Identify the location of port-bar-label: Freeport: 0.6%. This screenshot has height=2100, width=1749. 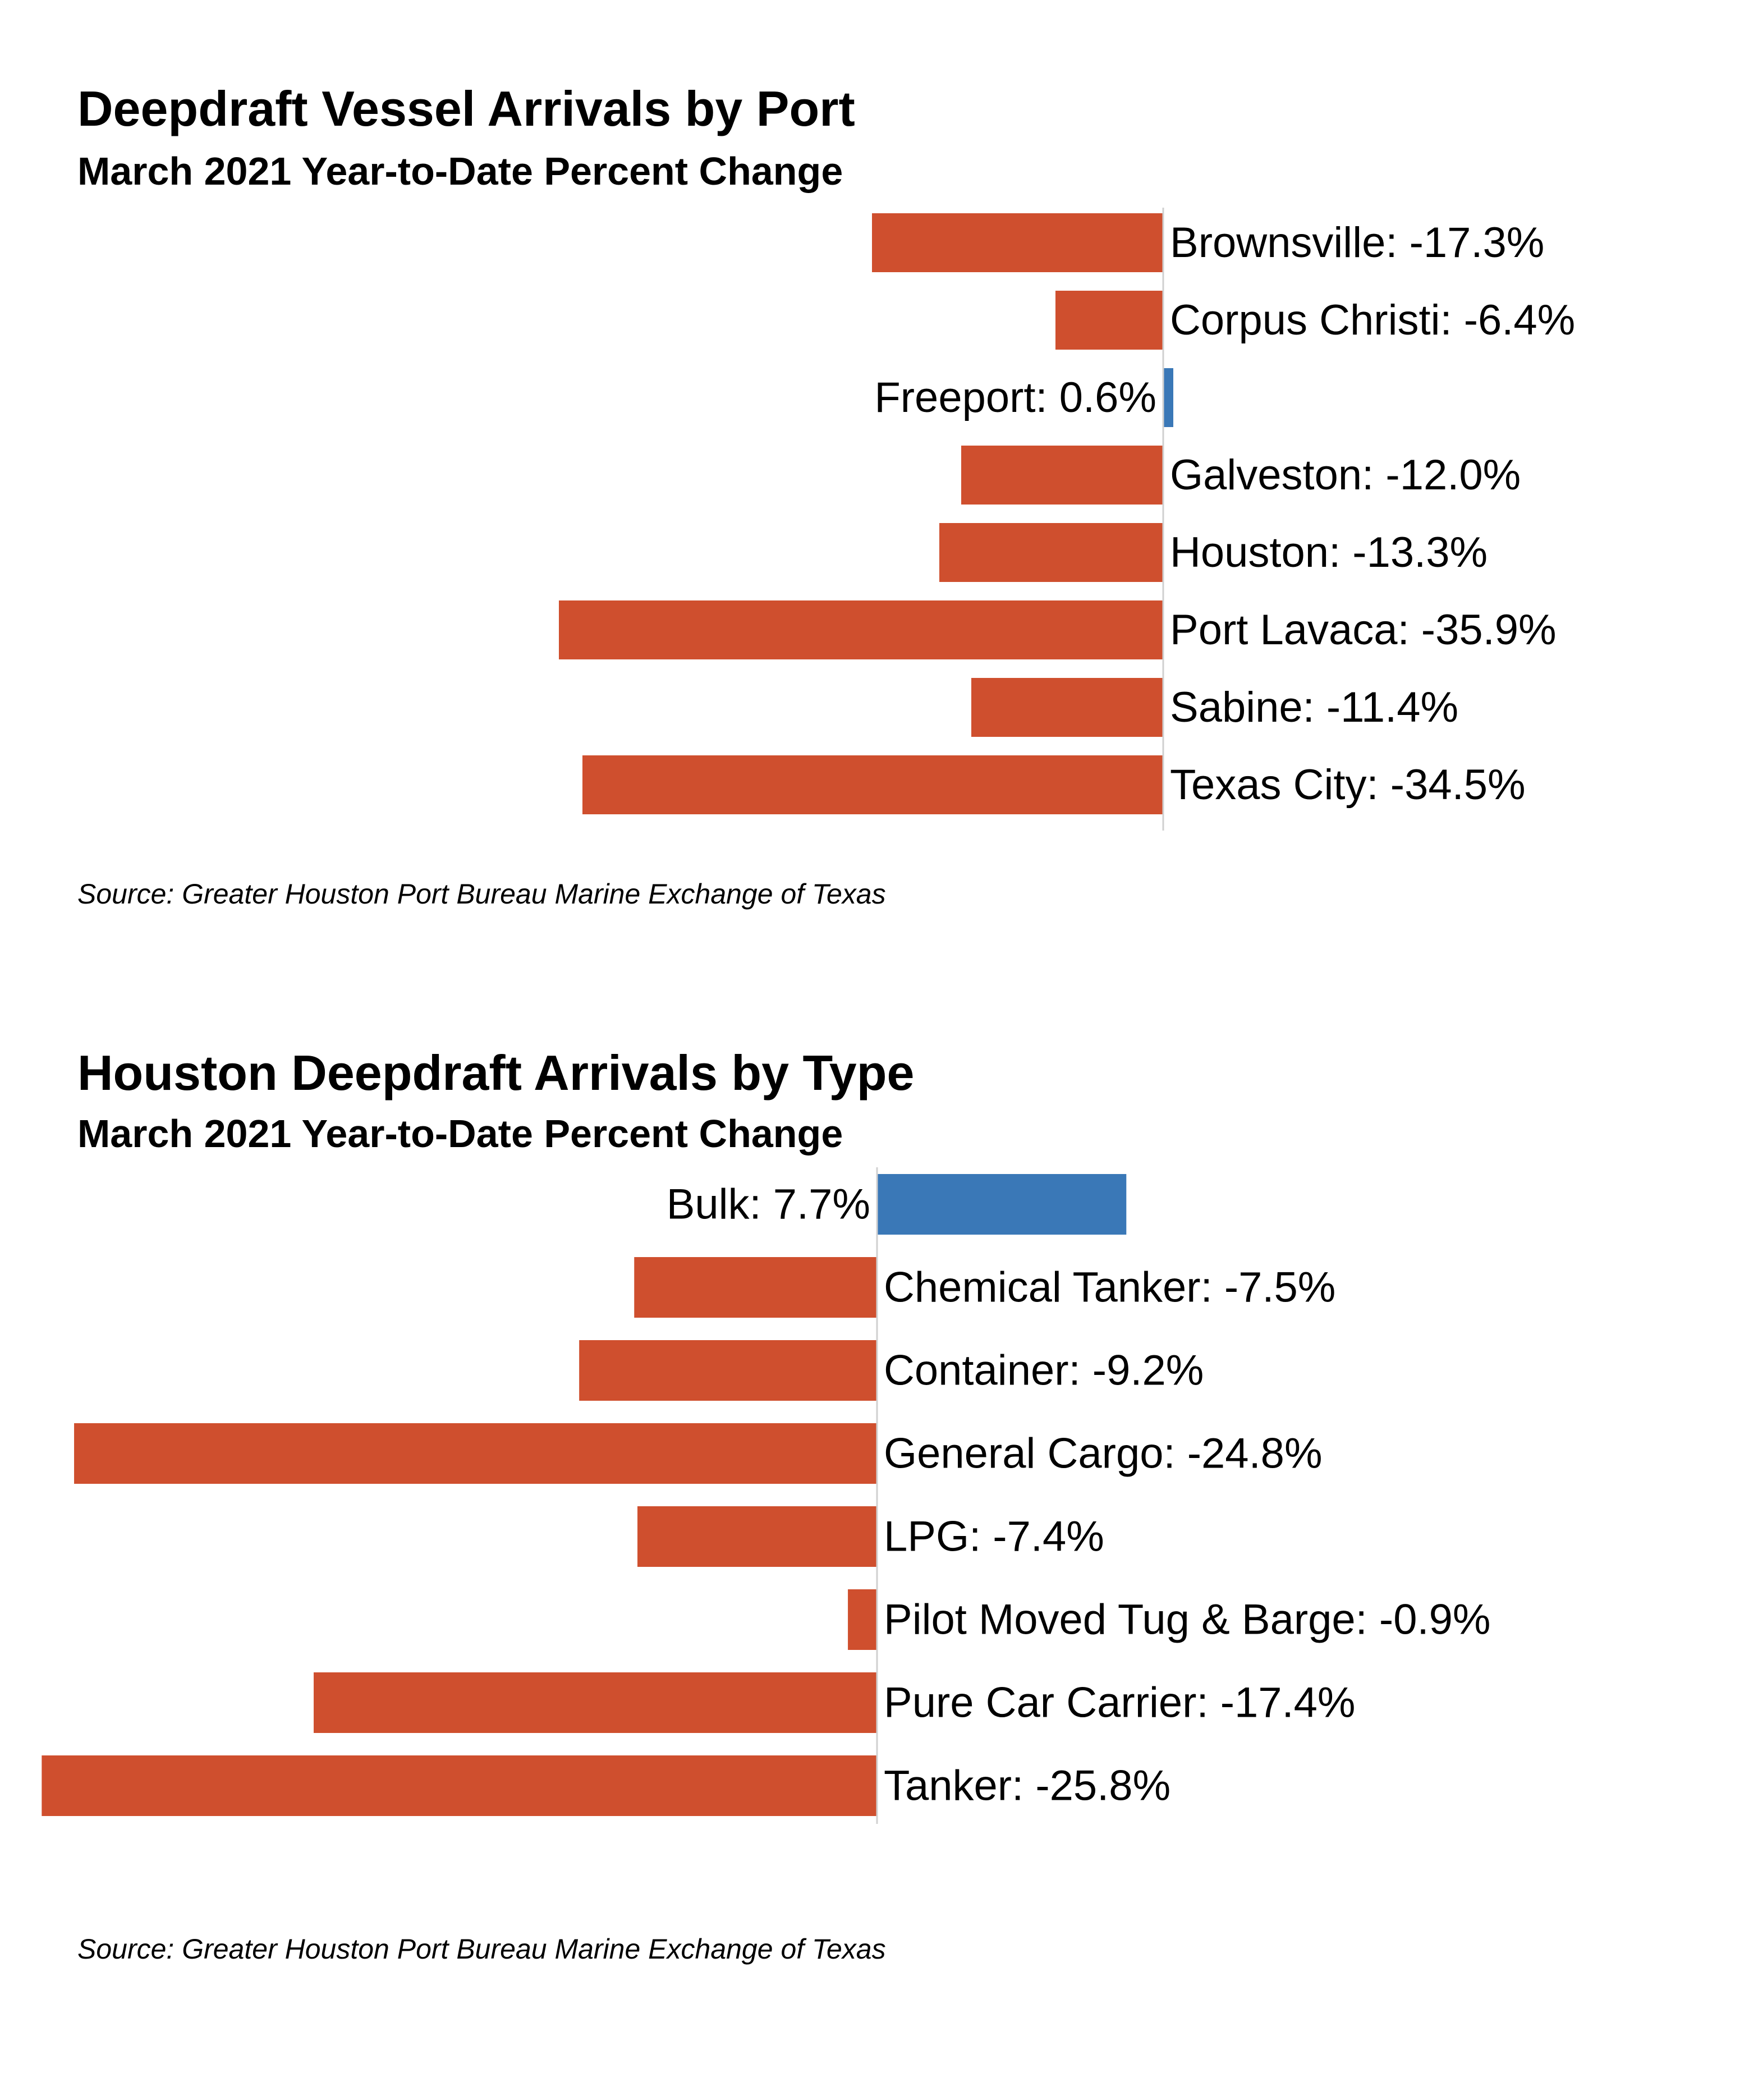
(1015, 397).